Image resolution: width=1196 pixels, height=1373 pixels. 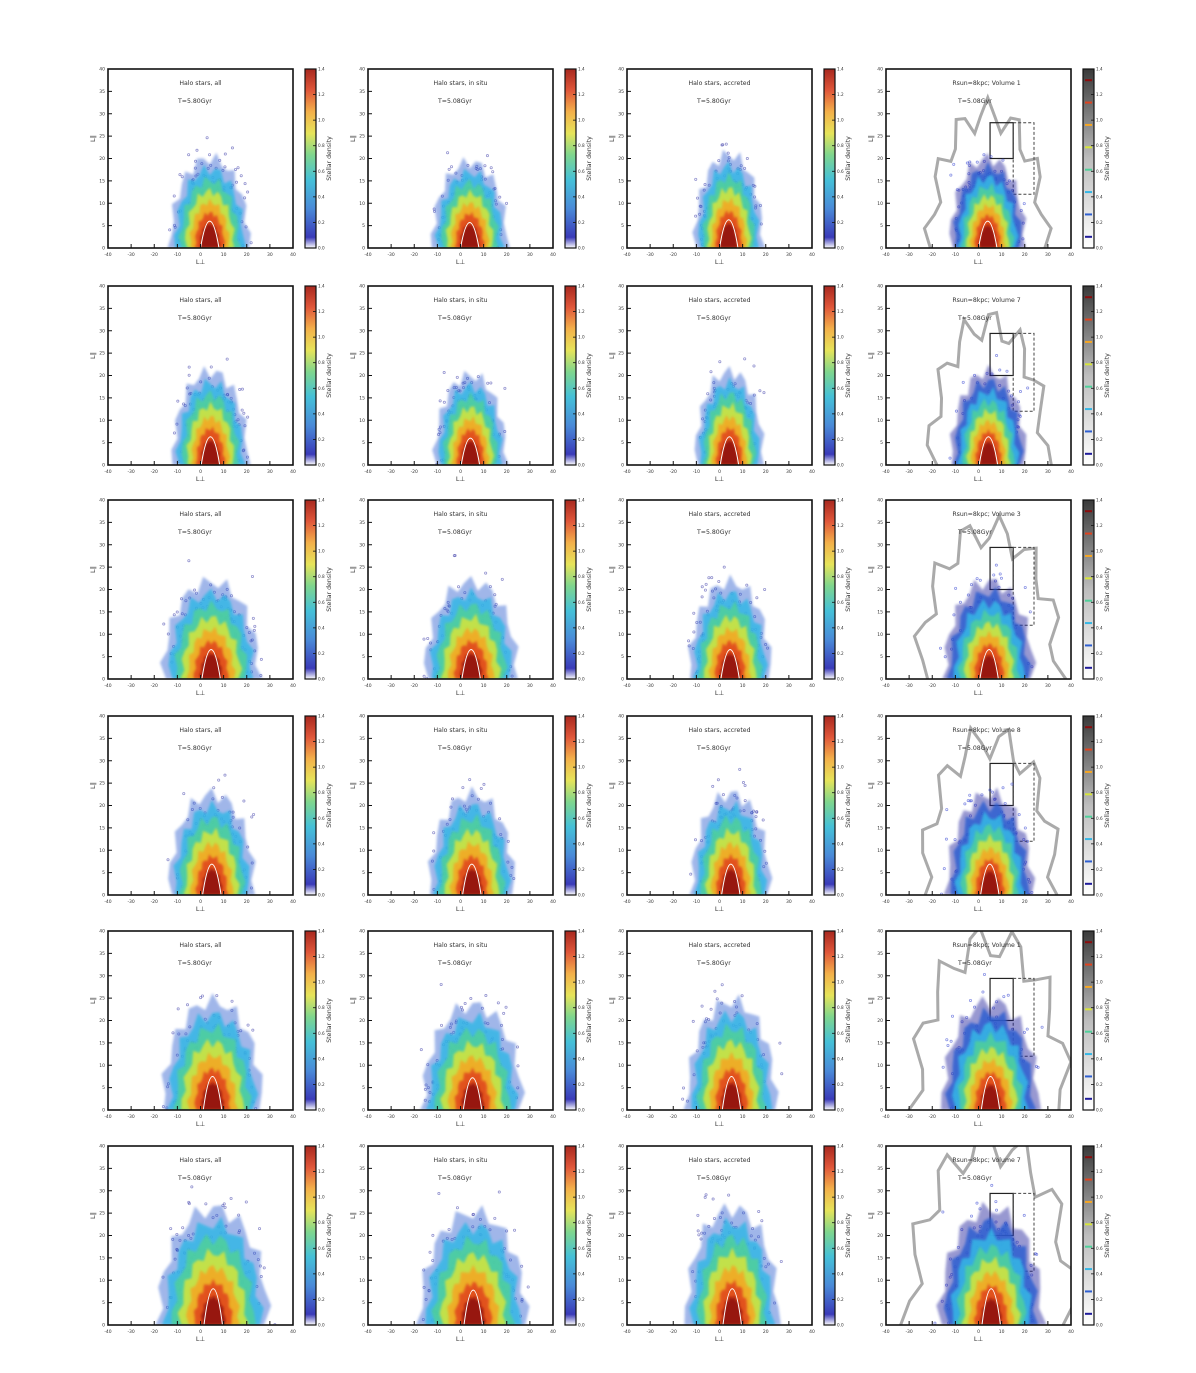 I want to click on panel-title: Rsun=8kpc; Volume 7, so click(x=986, y=300).